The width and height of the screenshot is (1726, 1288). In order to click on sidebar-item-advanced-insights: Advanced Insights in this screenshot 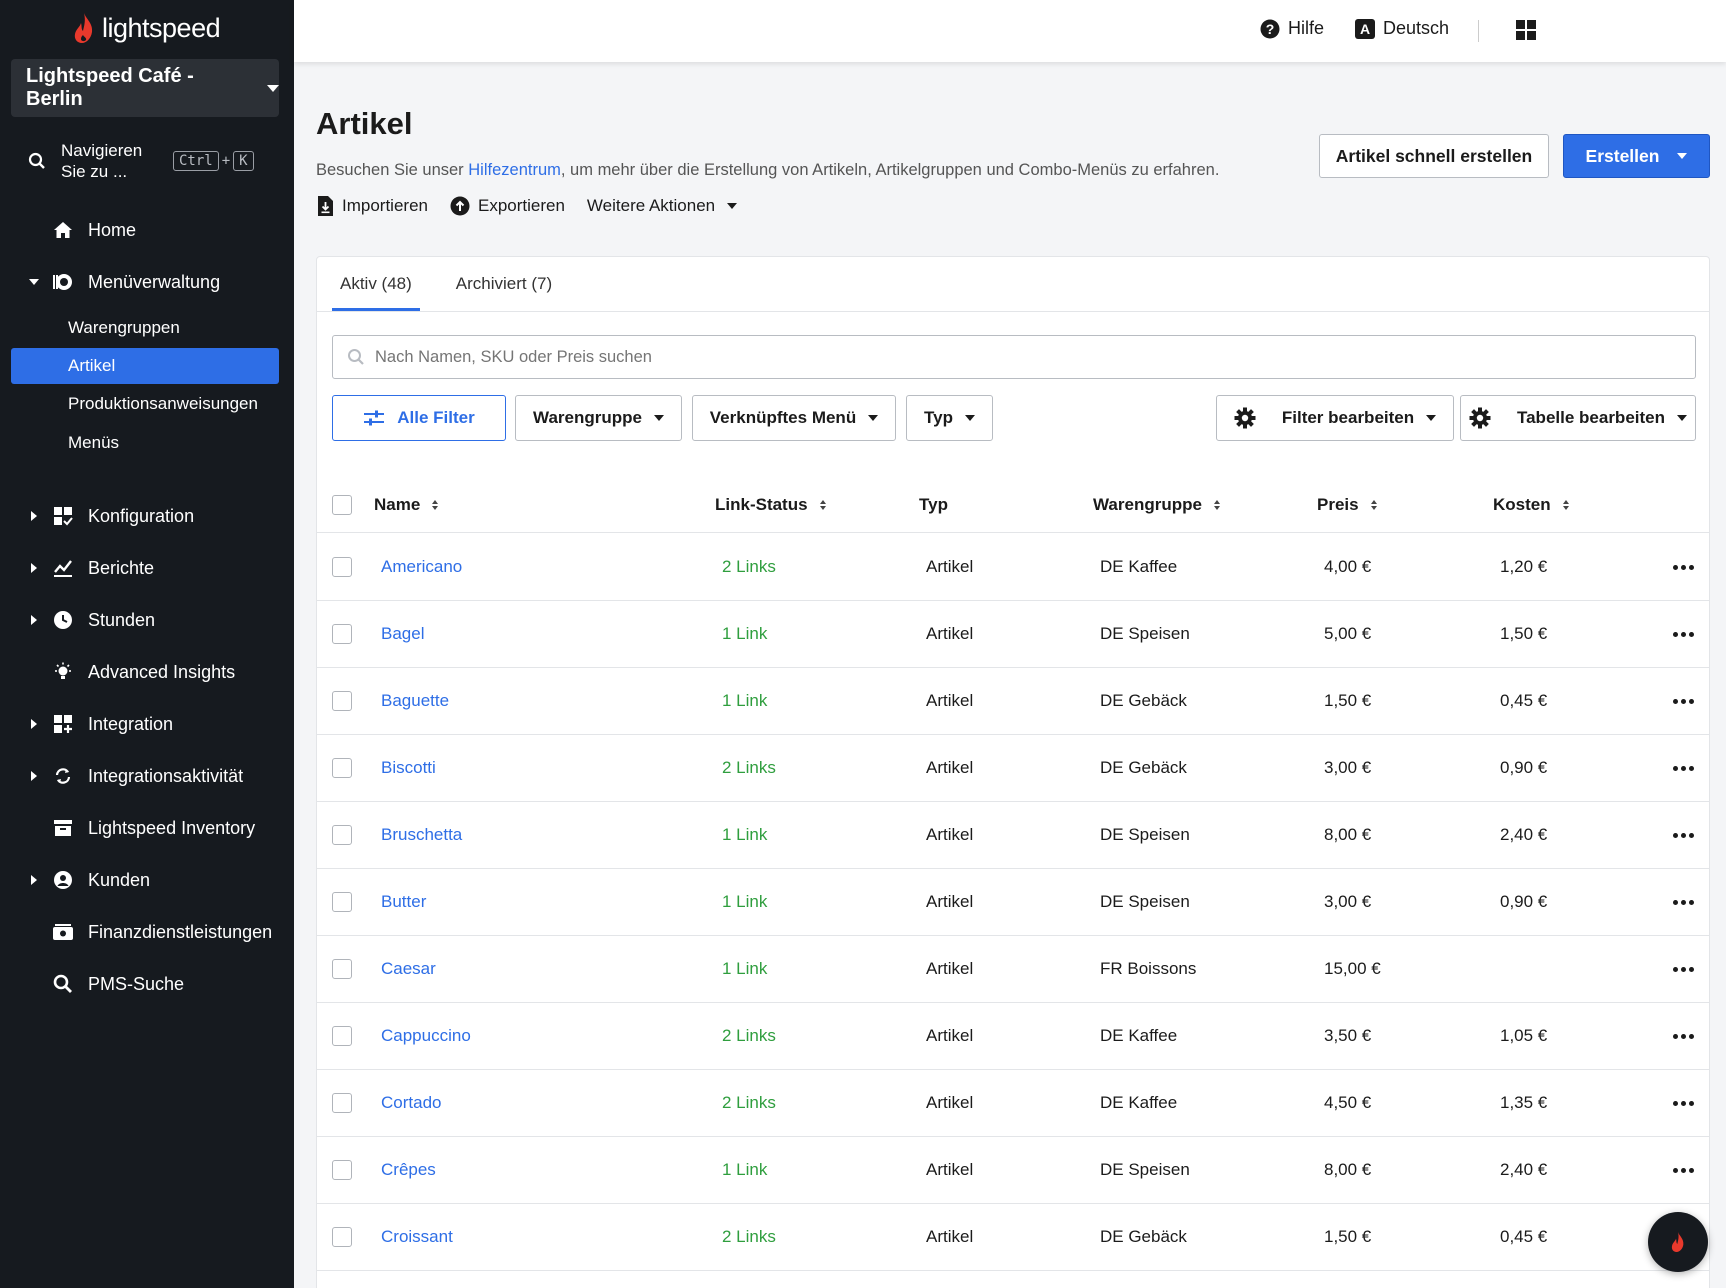, I will do `click(147, 672)`.